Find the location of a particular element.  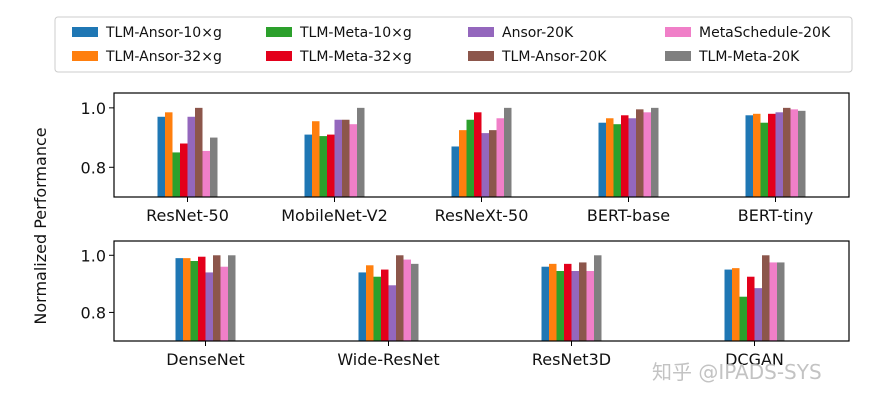

x-tick-label: ResNet-50 is located at coordinates (187, 215).